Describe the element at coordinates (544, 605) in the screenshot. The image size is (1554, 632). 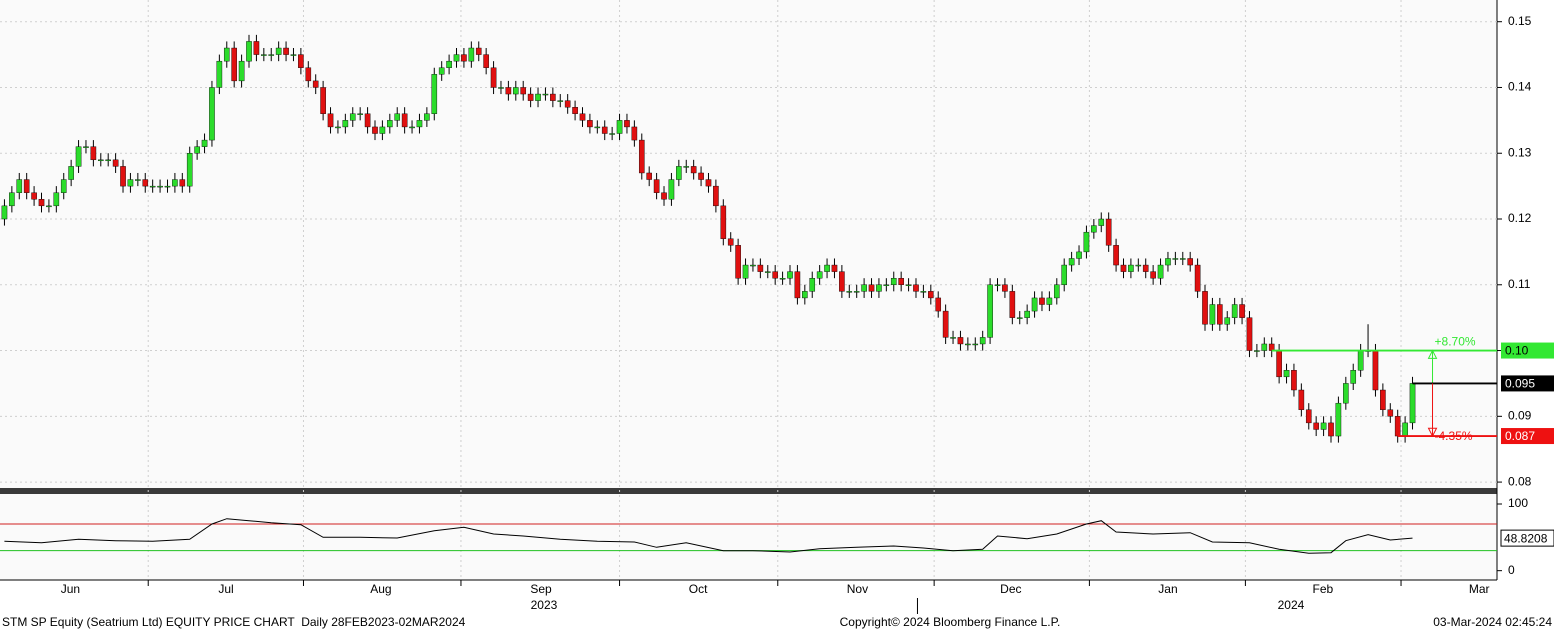
I see `year-label: 2023` at that location.